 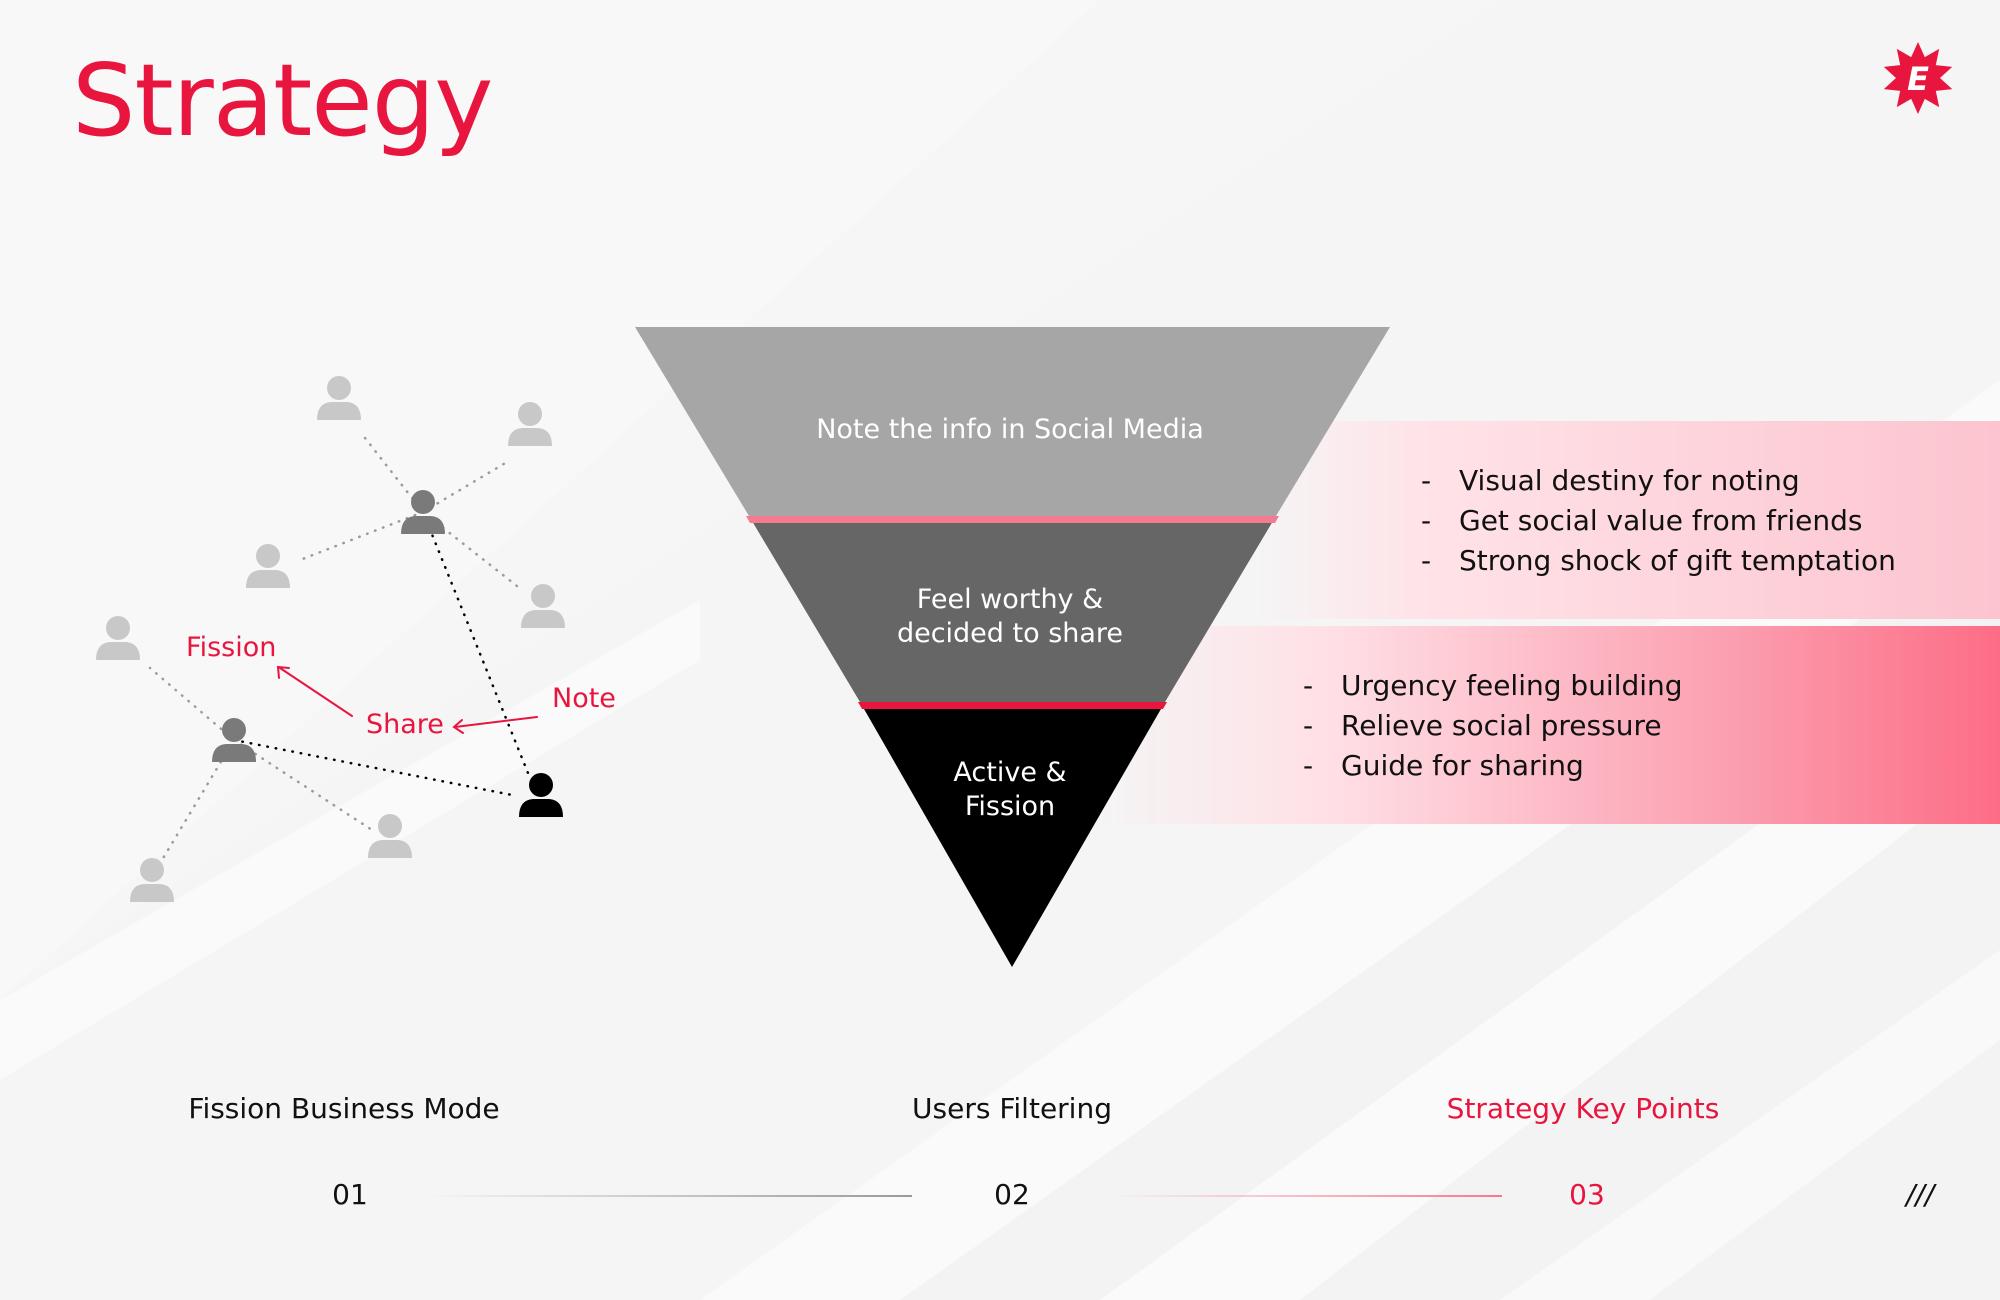 I want to click on star-burst-logo-icon: E, so click(x=1918, y=78).